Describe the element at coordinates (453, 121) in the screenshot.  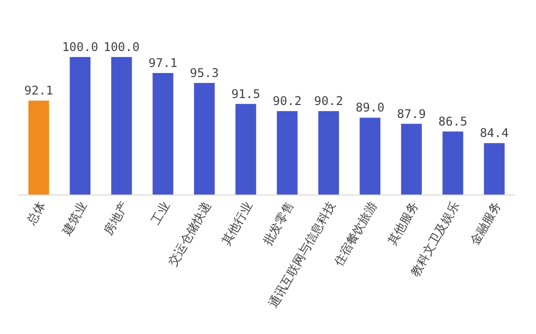
I see `data-label: 86.5` at that location.